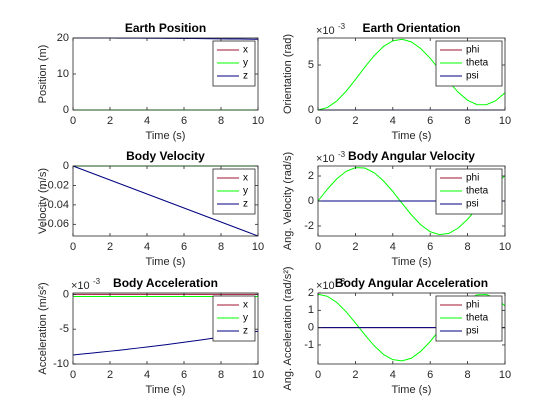  What do you see at coordinates (165, 28) in the screenshot?
I see `subplot-title: Earth Position` at bounding box center [165, 28].